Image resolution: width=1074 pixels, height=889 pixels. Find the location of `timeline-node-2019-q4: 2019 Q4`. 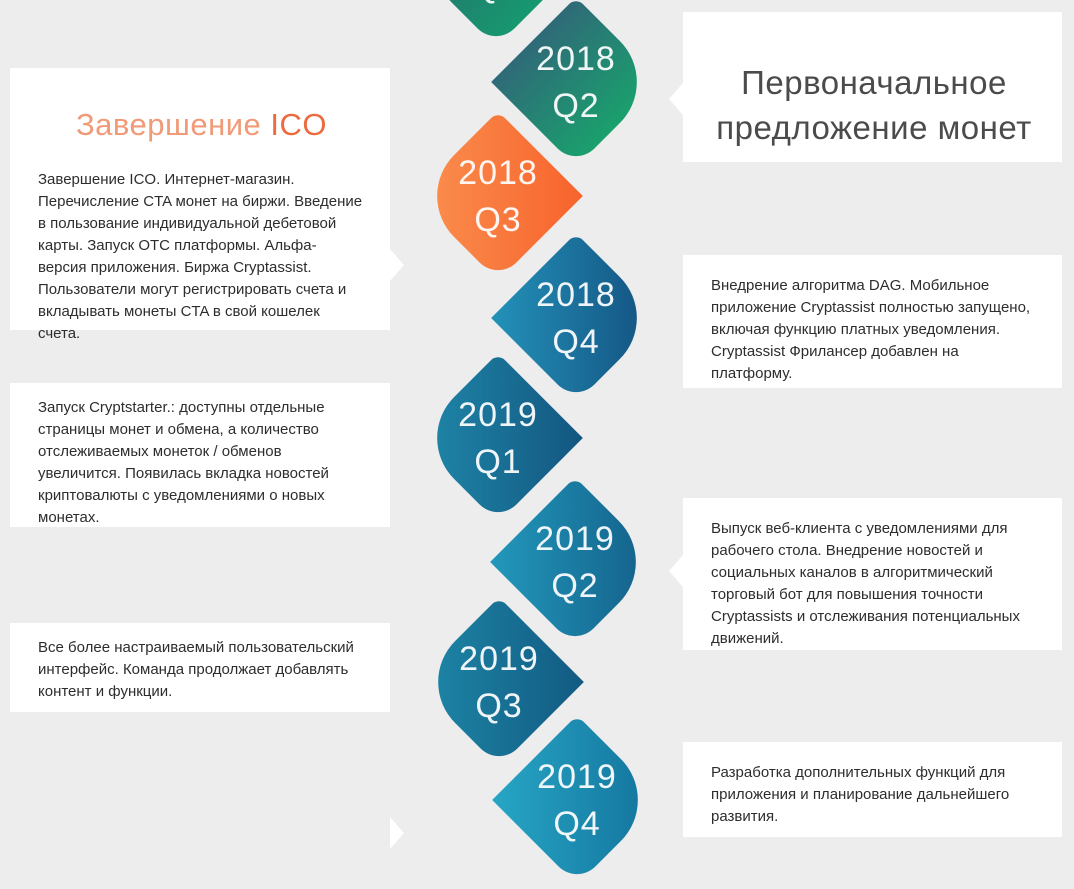

timeline-node-2019-q4: 2019 Q4 is located at coordinates (577, 800).